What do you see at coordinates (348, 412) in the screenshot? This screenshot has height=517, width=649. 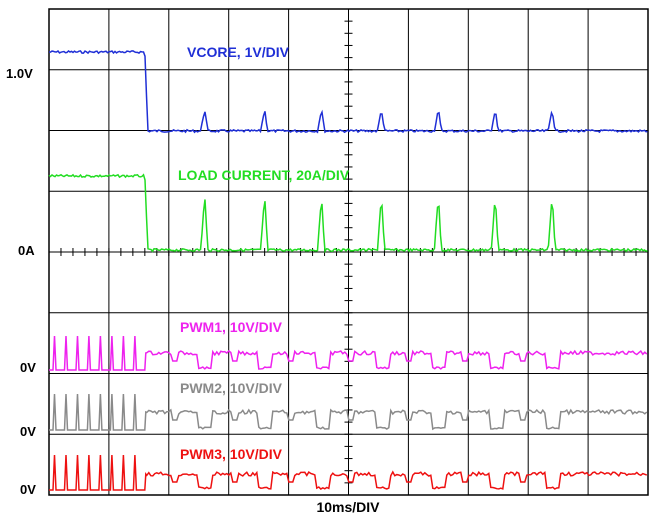 I see `pwm2-trace` at bounding box center [348, 412].